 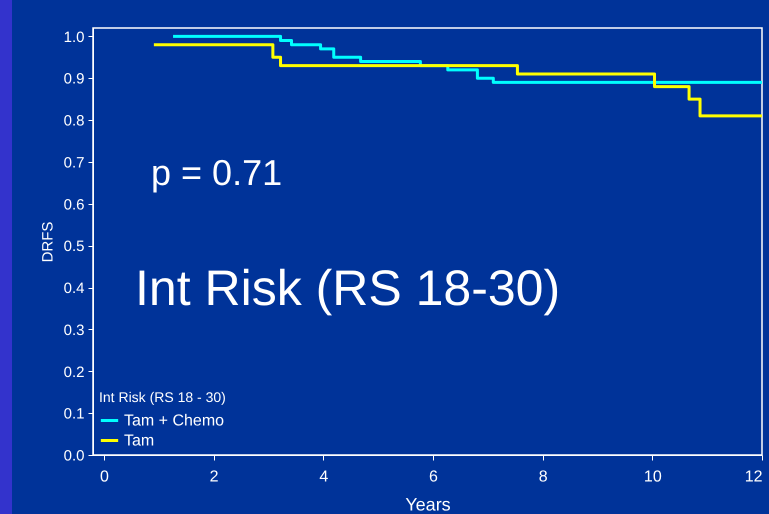 What do you see at coordinates (74, 330) in the screenshot?
I see `y-tick-label: 0.3` at bounding box center [74, 330].